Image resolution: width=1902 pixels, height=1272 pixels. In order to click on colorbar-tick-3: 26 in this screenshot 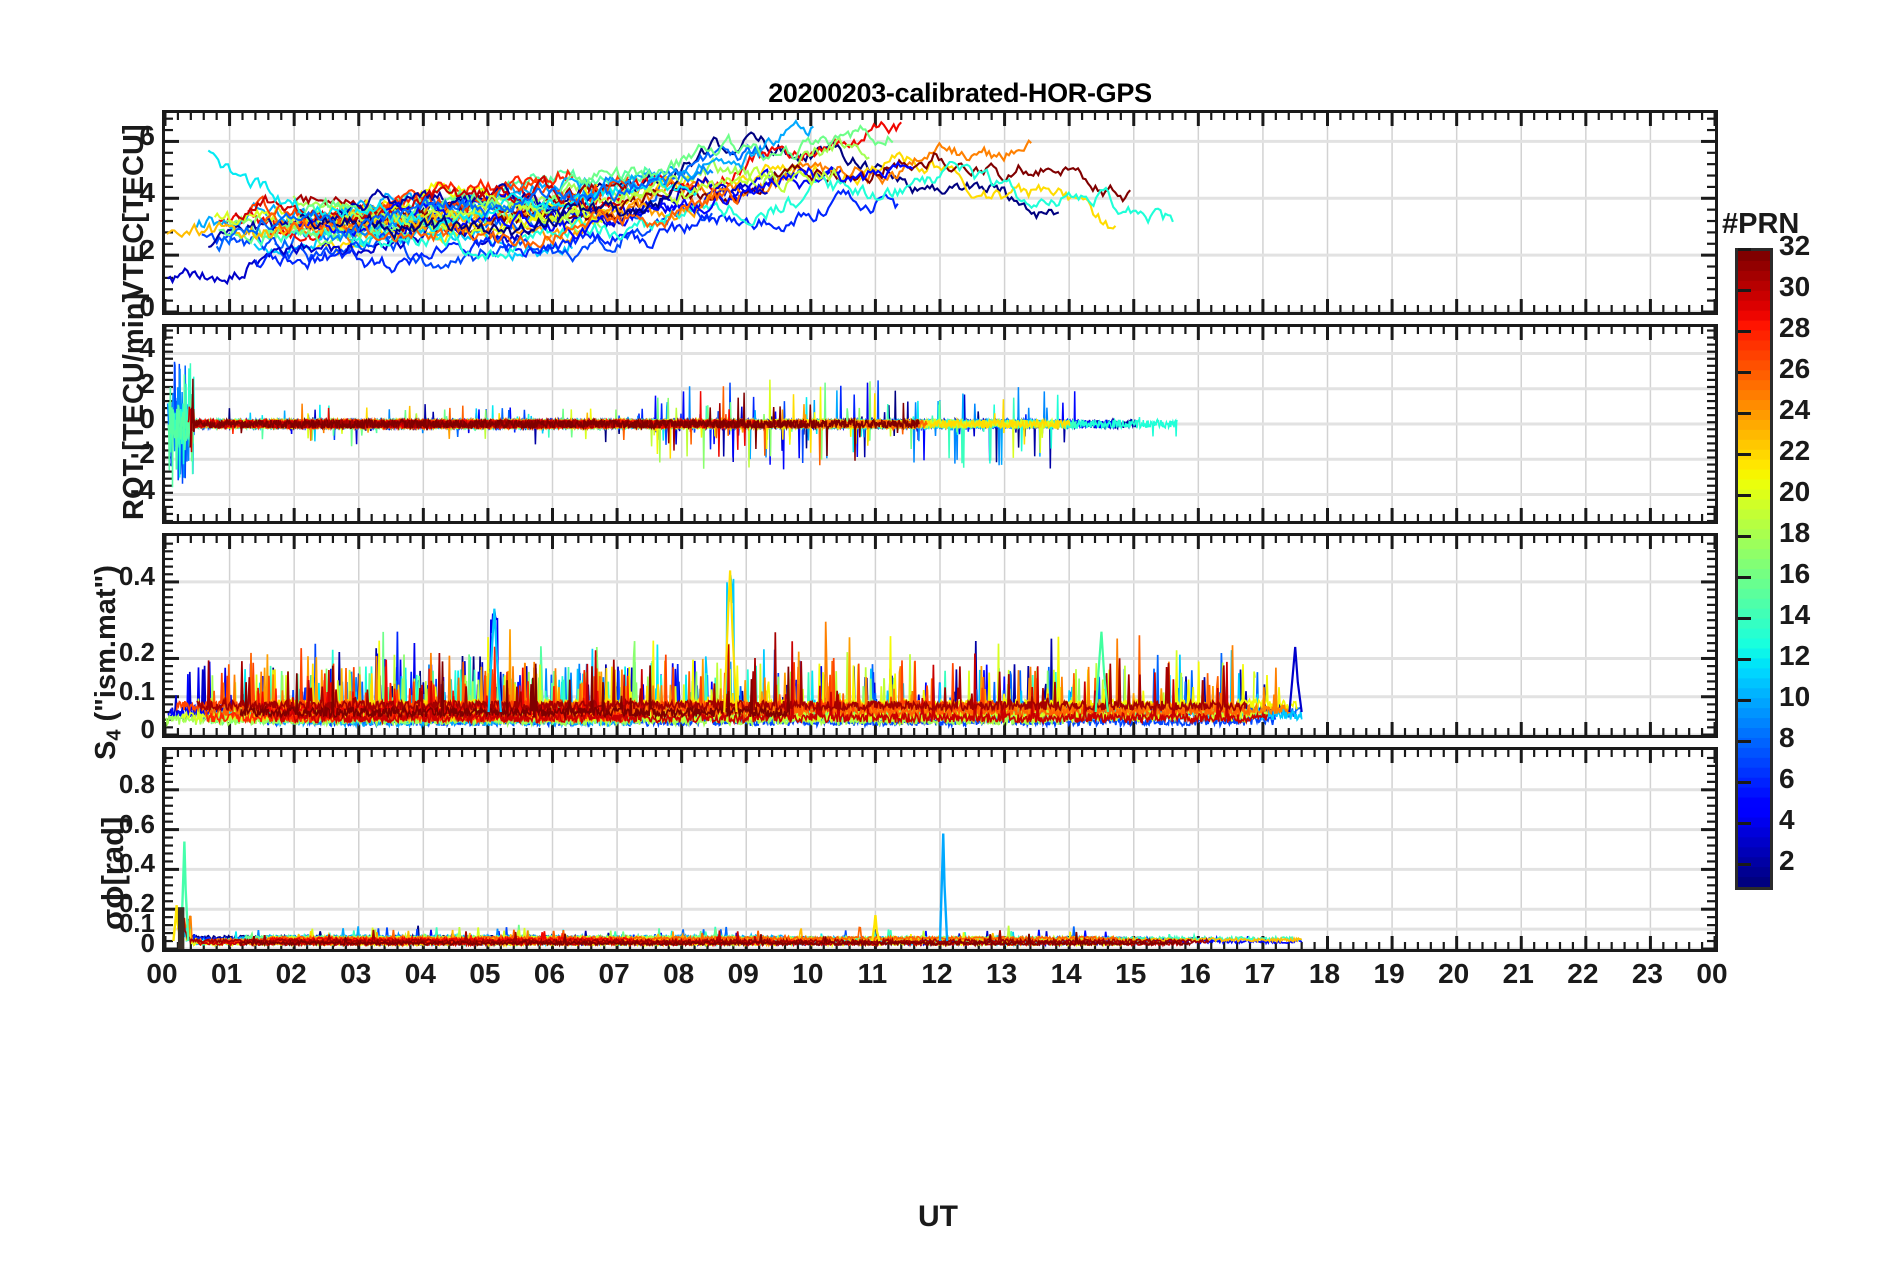, I will do `click(1795, 369)`.